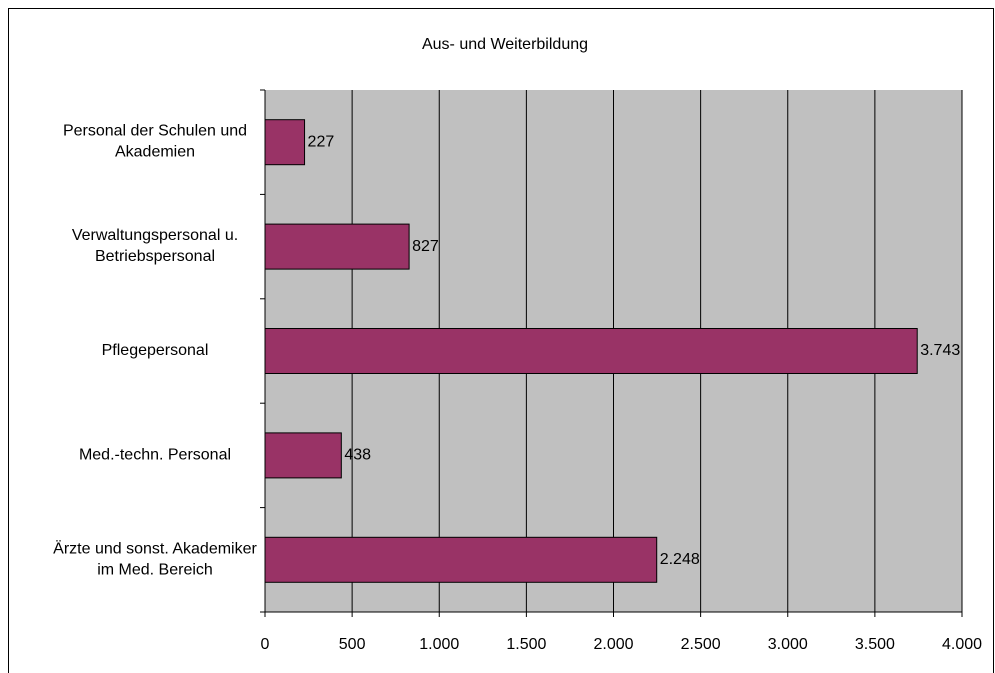 The image size is (995, 673). Describe the element at coordinates (962, 644) in the screenshot. I see `x-tick-label: 4.000` at that location.